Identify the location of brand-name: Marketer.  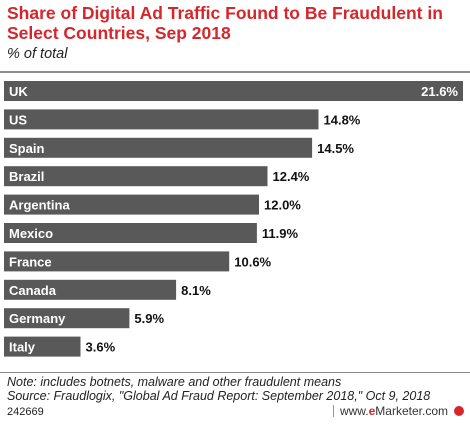
(398, 411).